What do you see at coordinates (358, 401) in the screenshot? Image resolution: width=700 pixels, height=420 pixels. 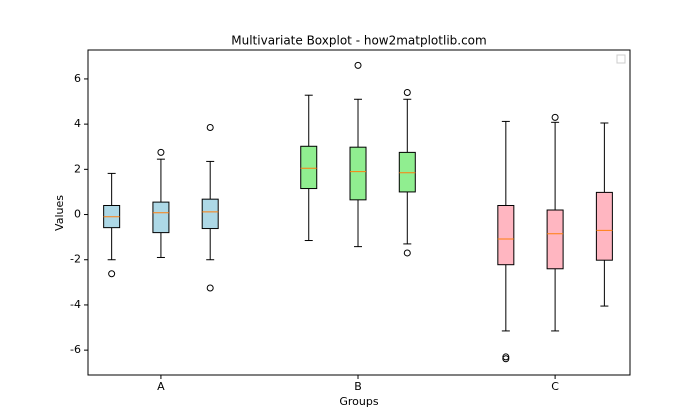 I see `x-axis-label: Groups` at bounding box center [358, 401].